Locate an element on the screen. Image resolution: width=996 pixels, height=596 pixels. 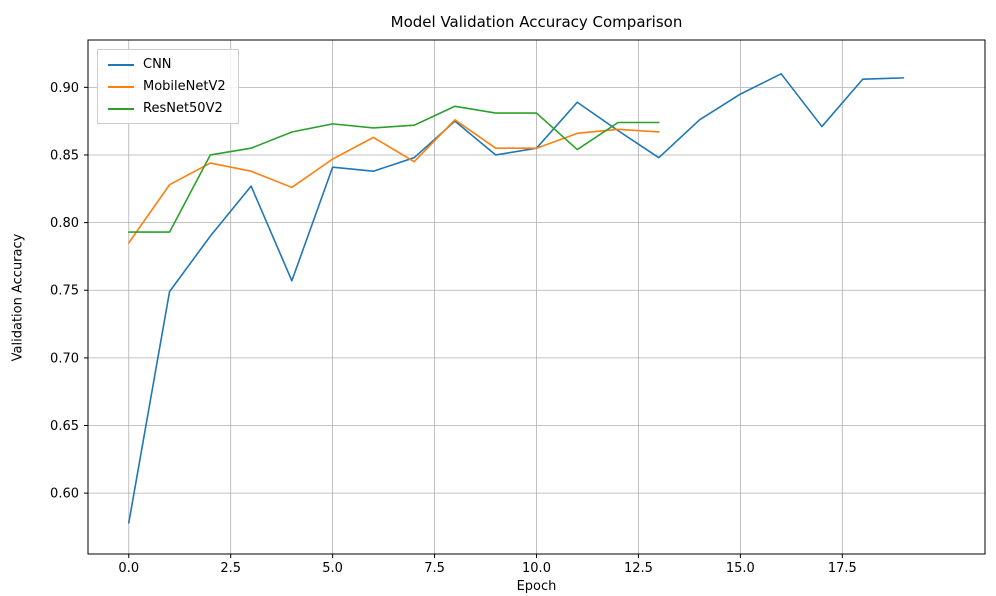
y-tick-label: 0.75 is located at coordinates (64, 291).